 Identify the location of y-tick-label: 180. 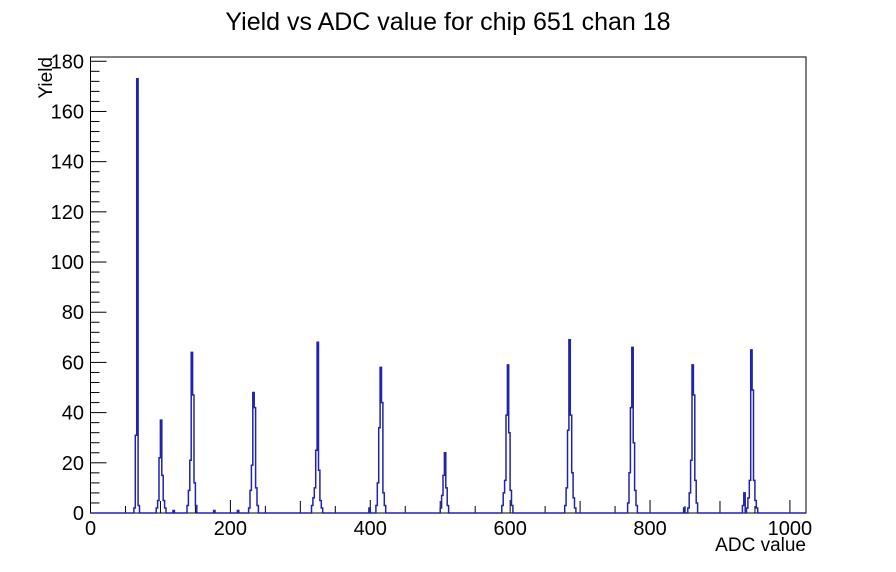
(67, 62).